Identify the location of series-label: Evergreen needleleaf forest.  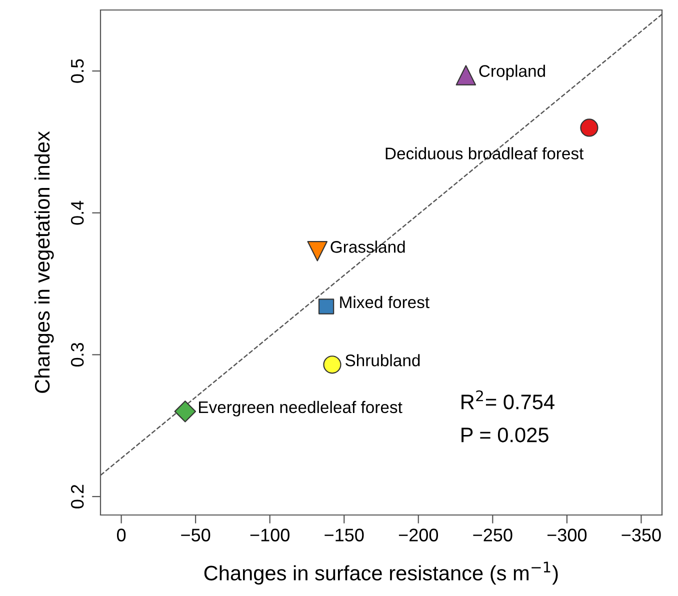
(300, 408).